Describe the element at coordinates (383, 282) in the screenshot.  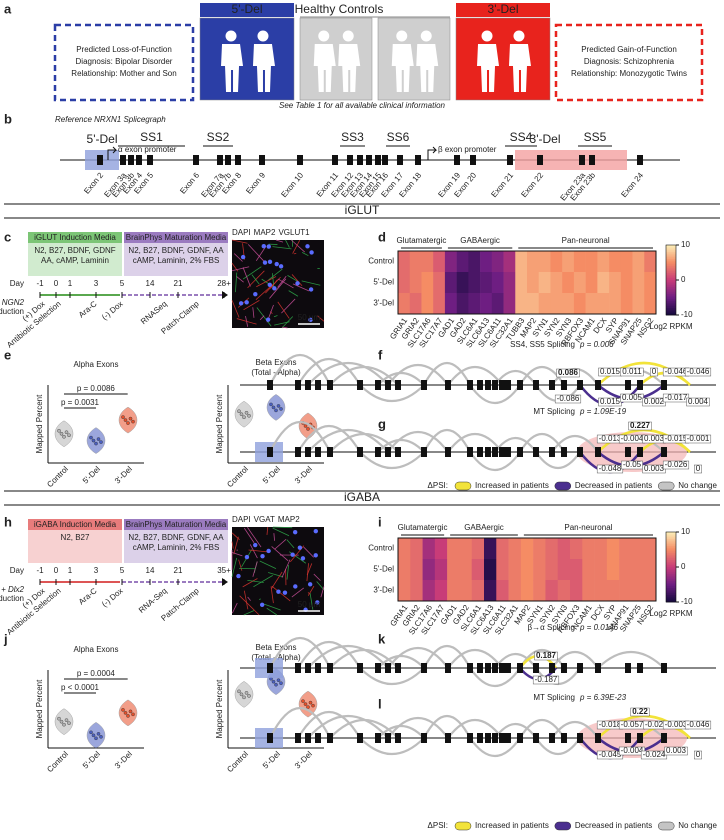
I see `row-label: 5'-Del` at that location.